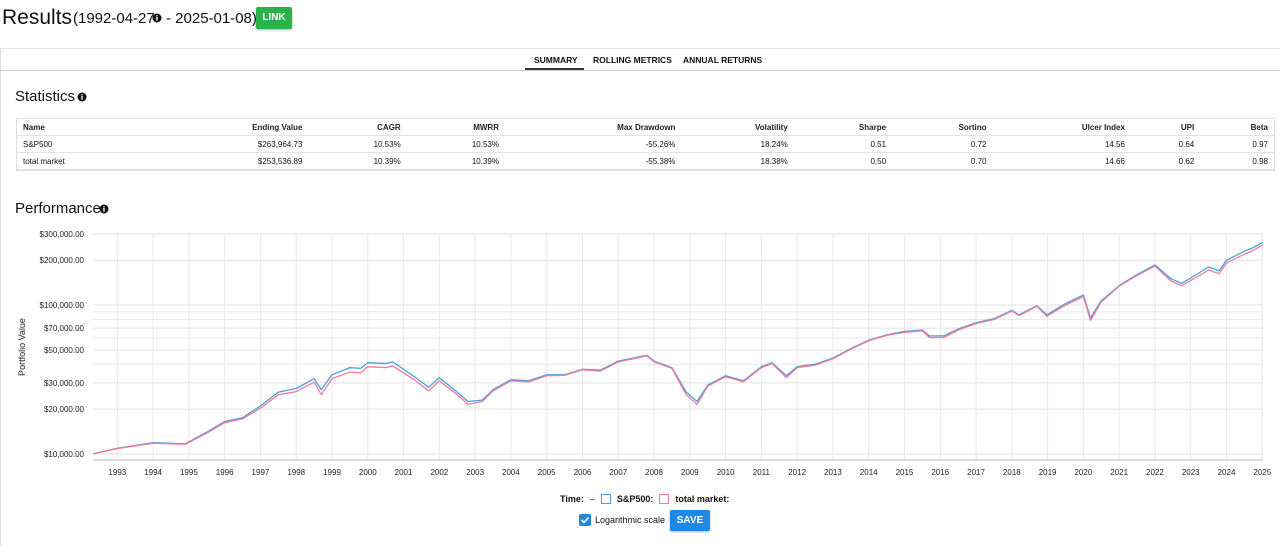 Image resolution: width=1280 pixels, height=546 pixels. I want to click on log-checkbox-label: Logarithmic scale, so click(630, 520).